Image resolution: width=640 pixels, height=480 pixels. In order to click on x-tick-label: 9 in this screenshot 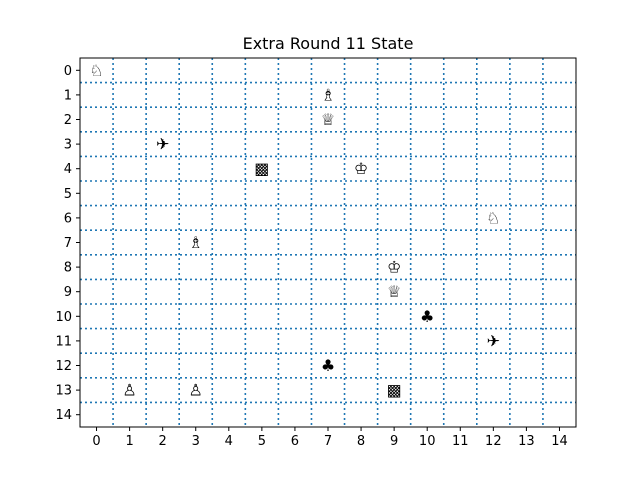, I will do `click(394, 441)`.